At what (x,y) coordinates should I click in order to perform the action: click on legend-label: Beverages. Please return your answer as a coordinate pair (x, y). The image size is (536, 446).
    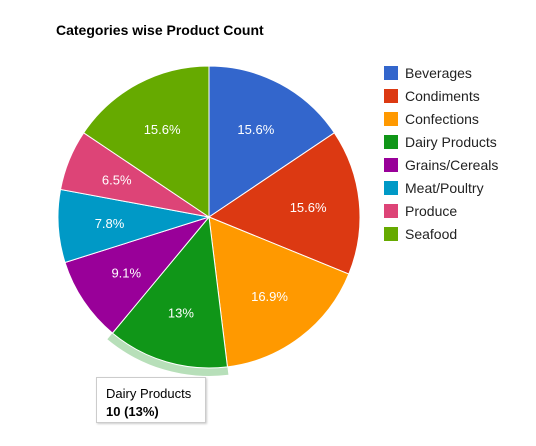
    Looking at the image, I should click on (438, 72).